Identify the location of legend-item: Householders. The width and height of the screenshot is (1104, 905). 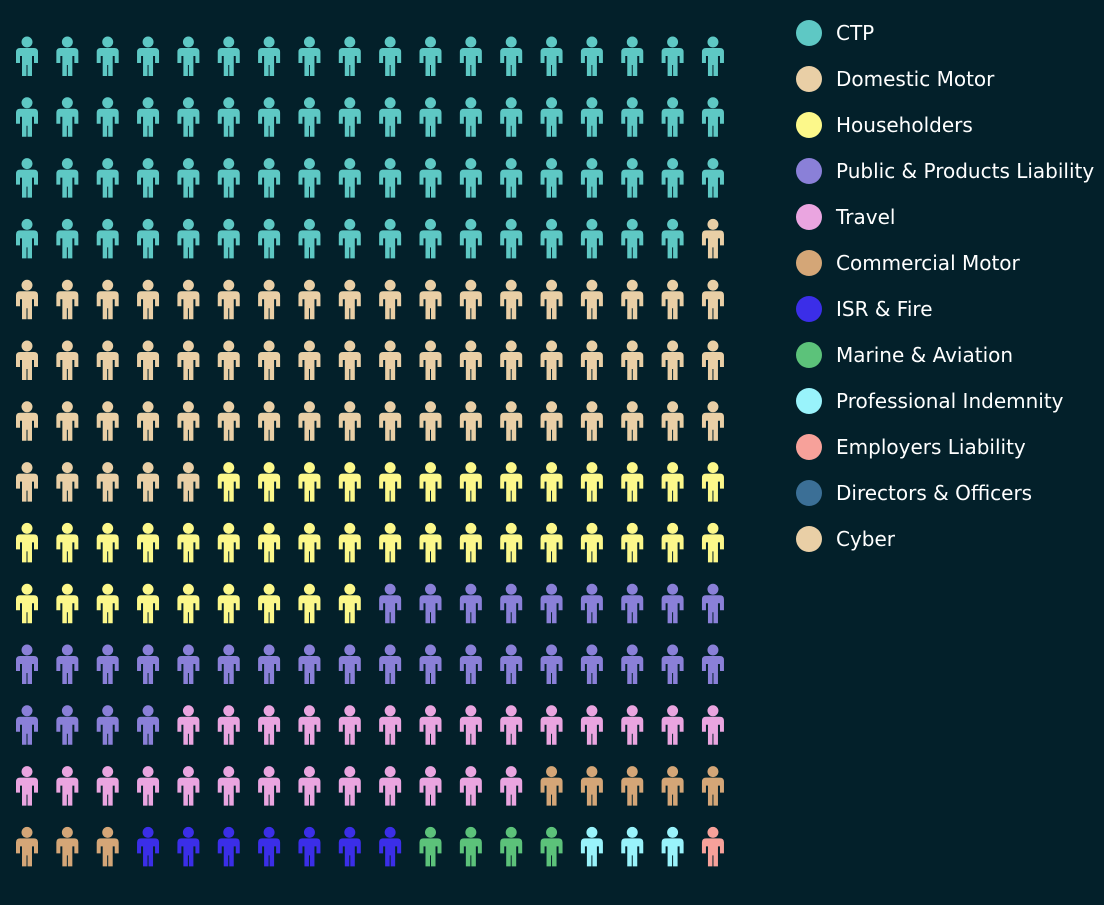
(946, 125).